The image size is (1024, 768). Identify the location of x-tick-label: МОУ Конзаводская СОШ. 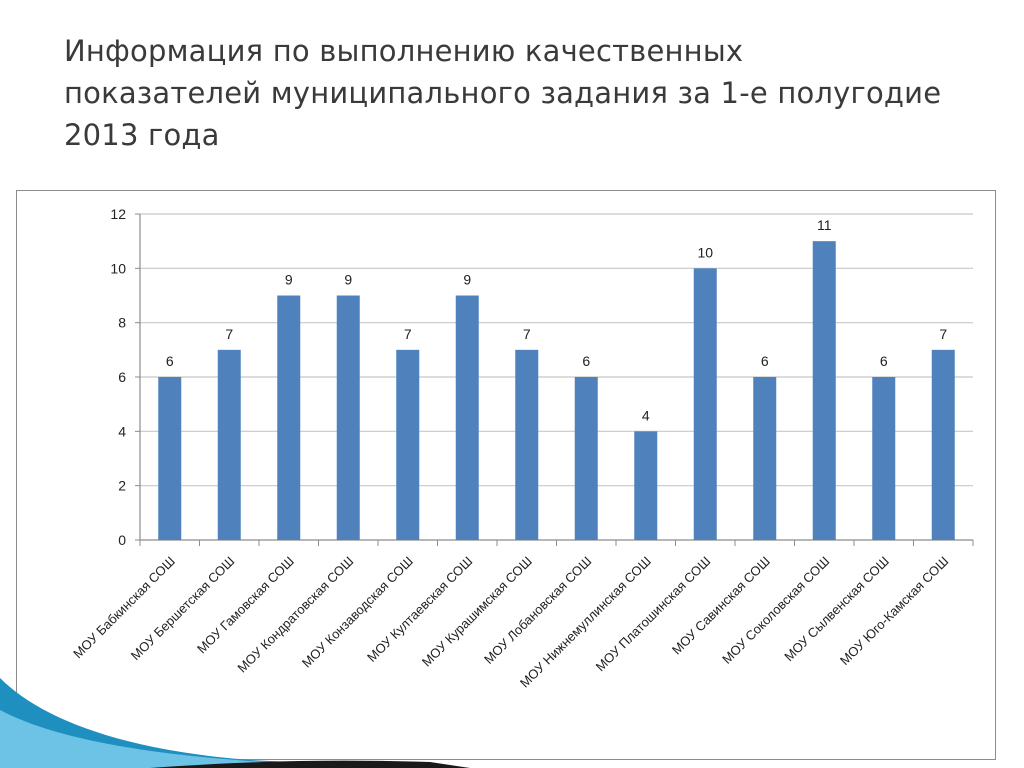
(357, 612).